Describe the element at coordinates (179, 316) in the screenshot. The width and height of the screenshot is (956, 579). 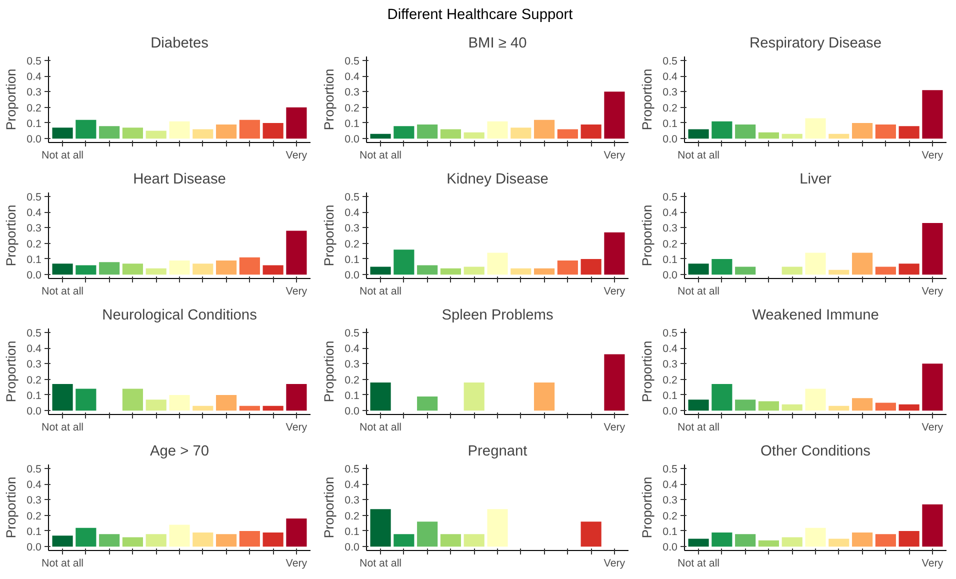
I see `chart-title: Neurological Conditions` at that location.